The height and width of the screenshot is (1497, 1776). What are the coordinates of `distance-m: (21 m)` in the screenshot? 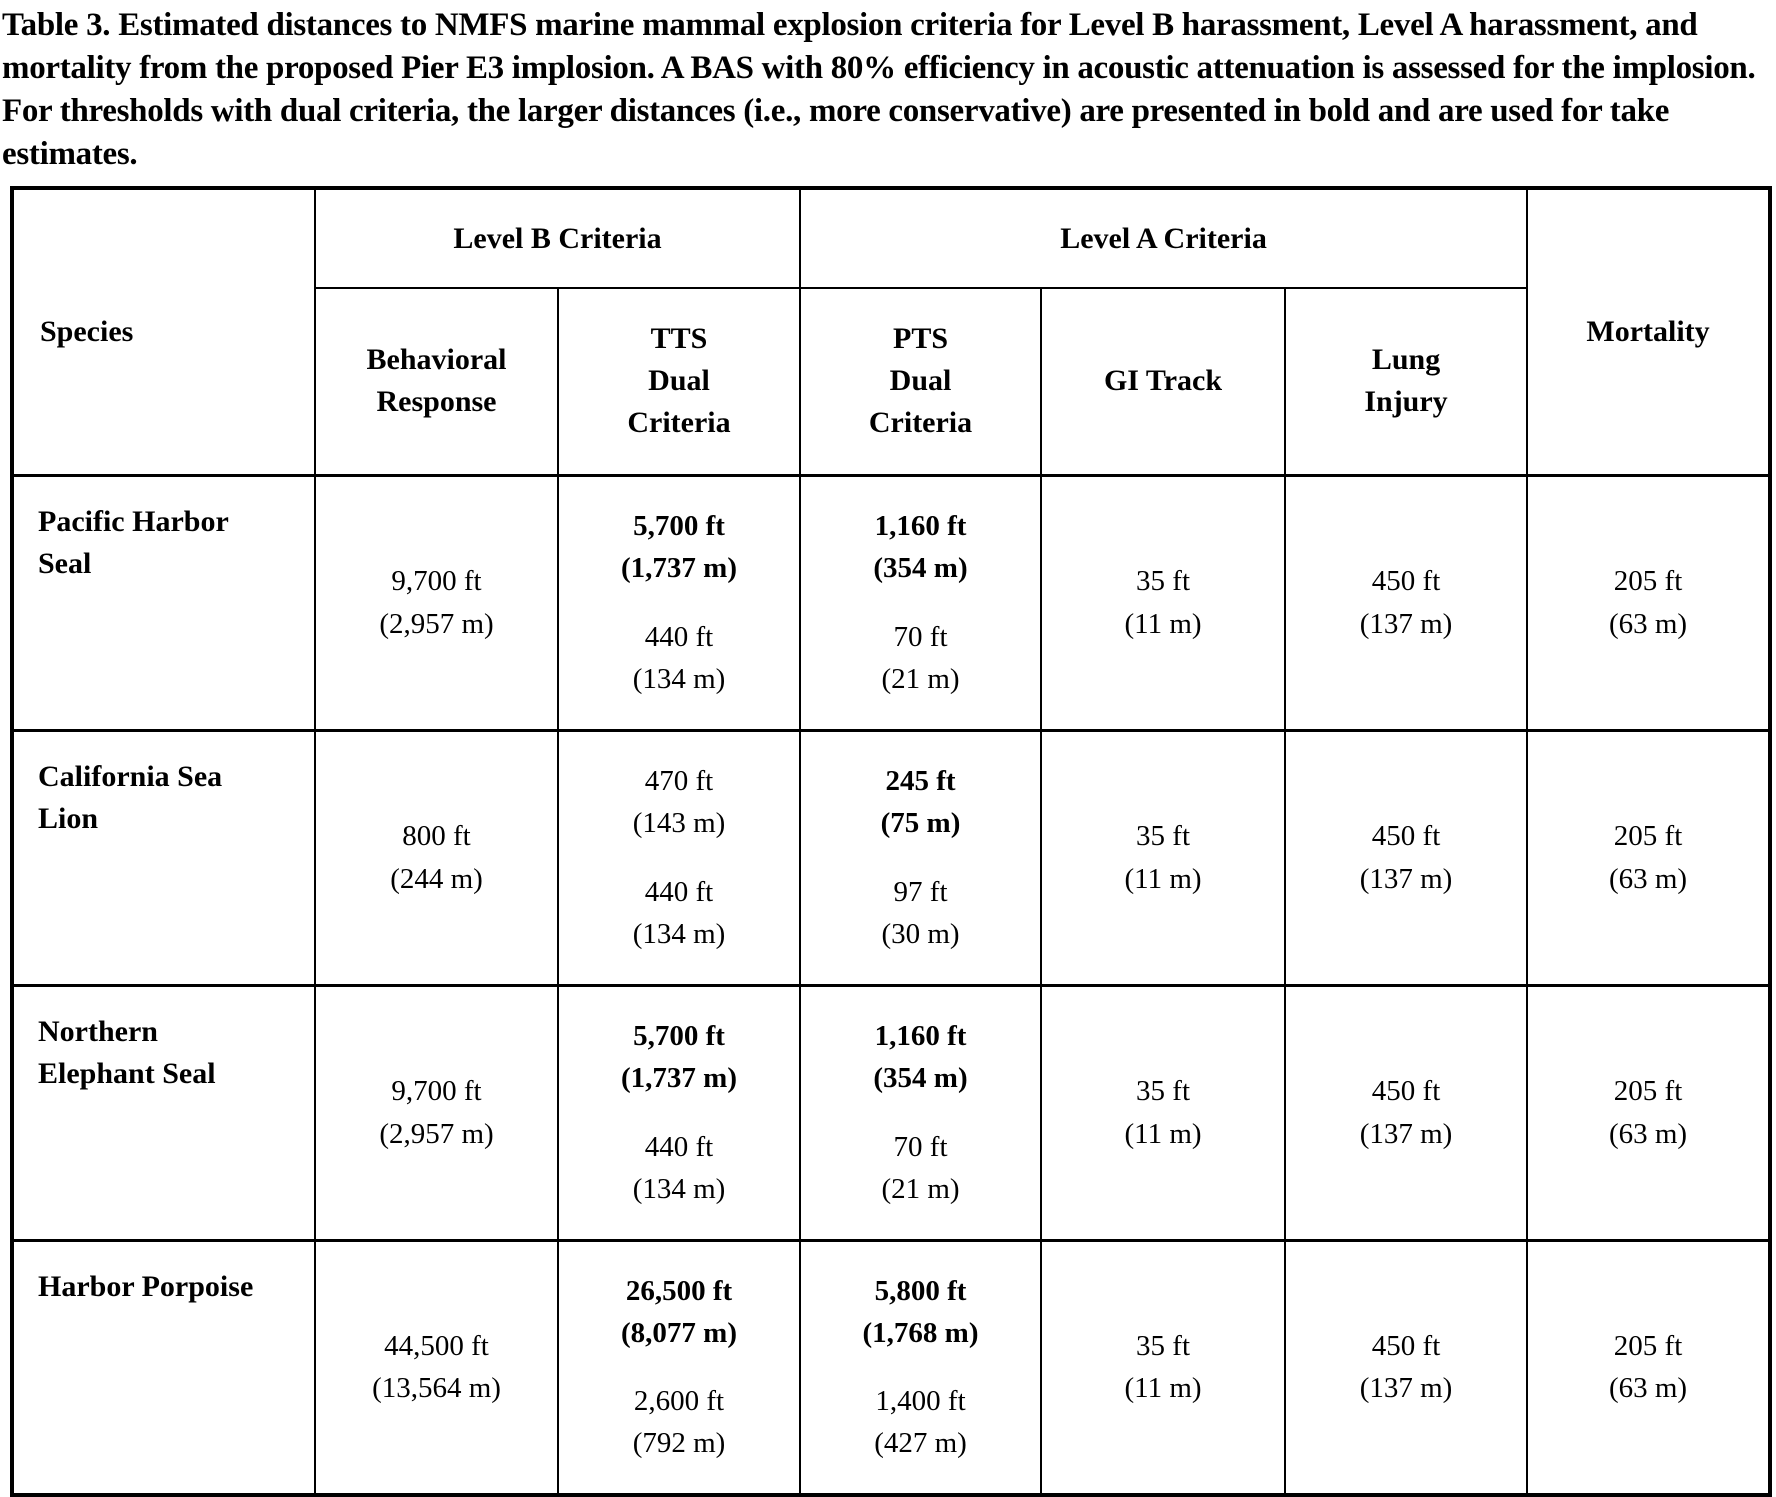 It's located at (920, 678).